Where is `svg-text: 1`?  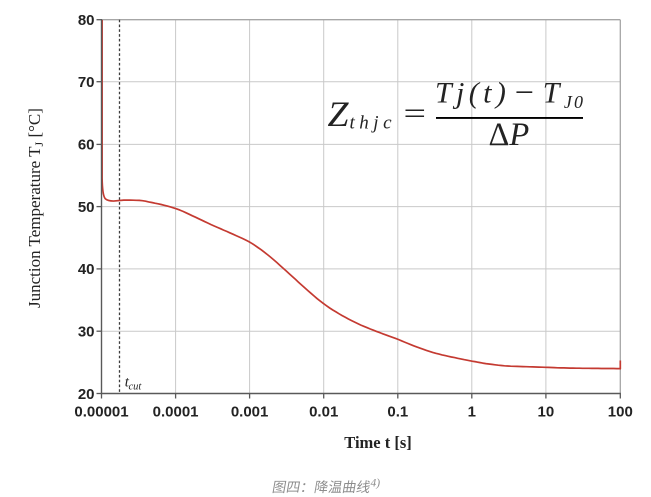 svg-text: 1 is located at coordinates (472, 412).